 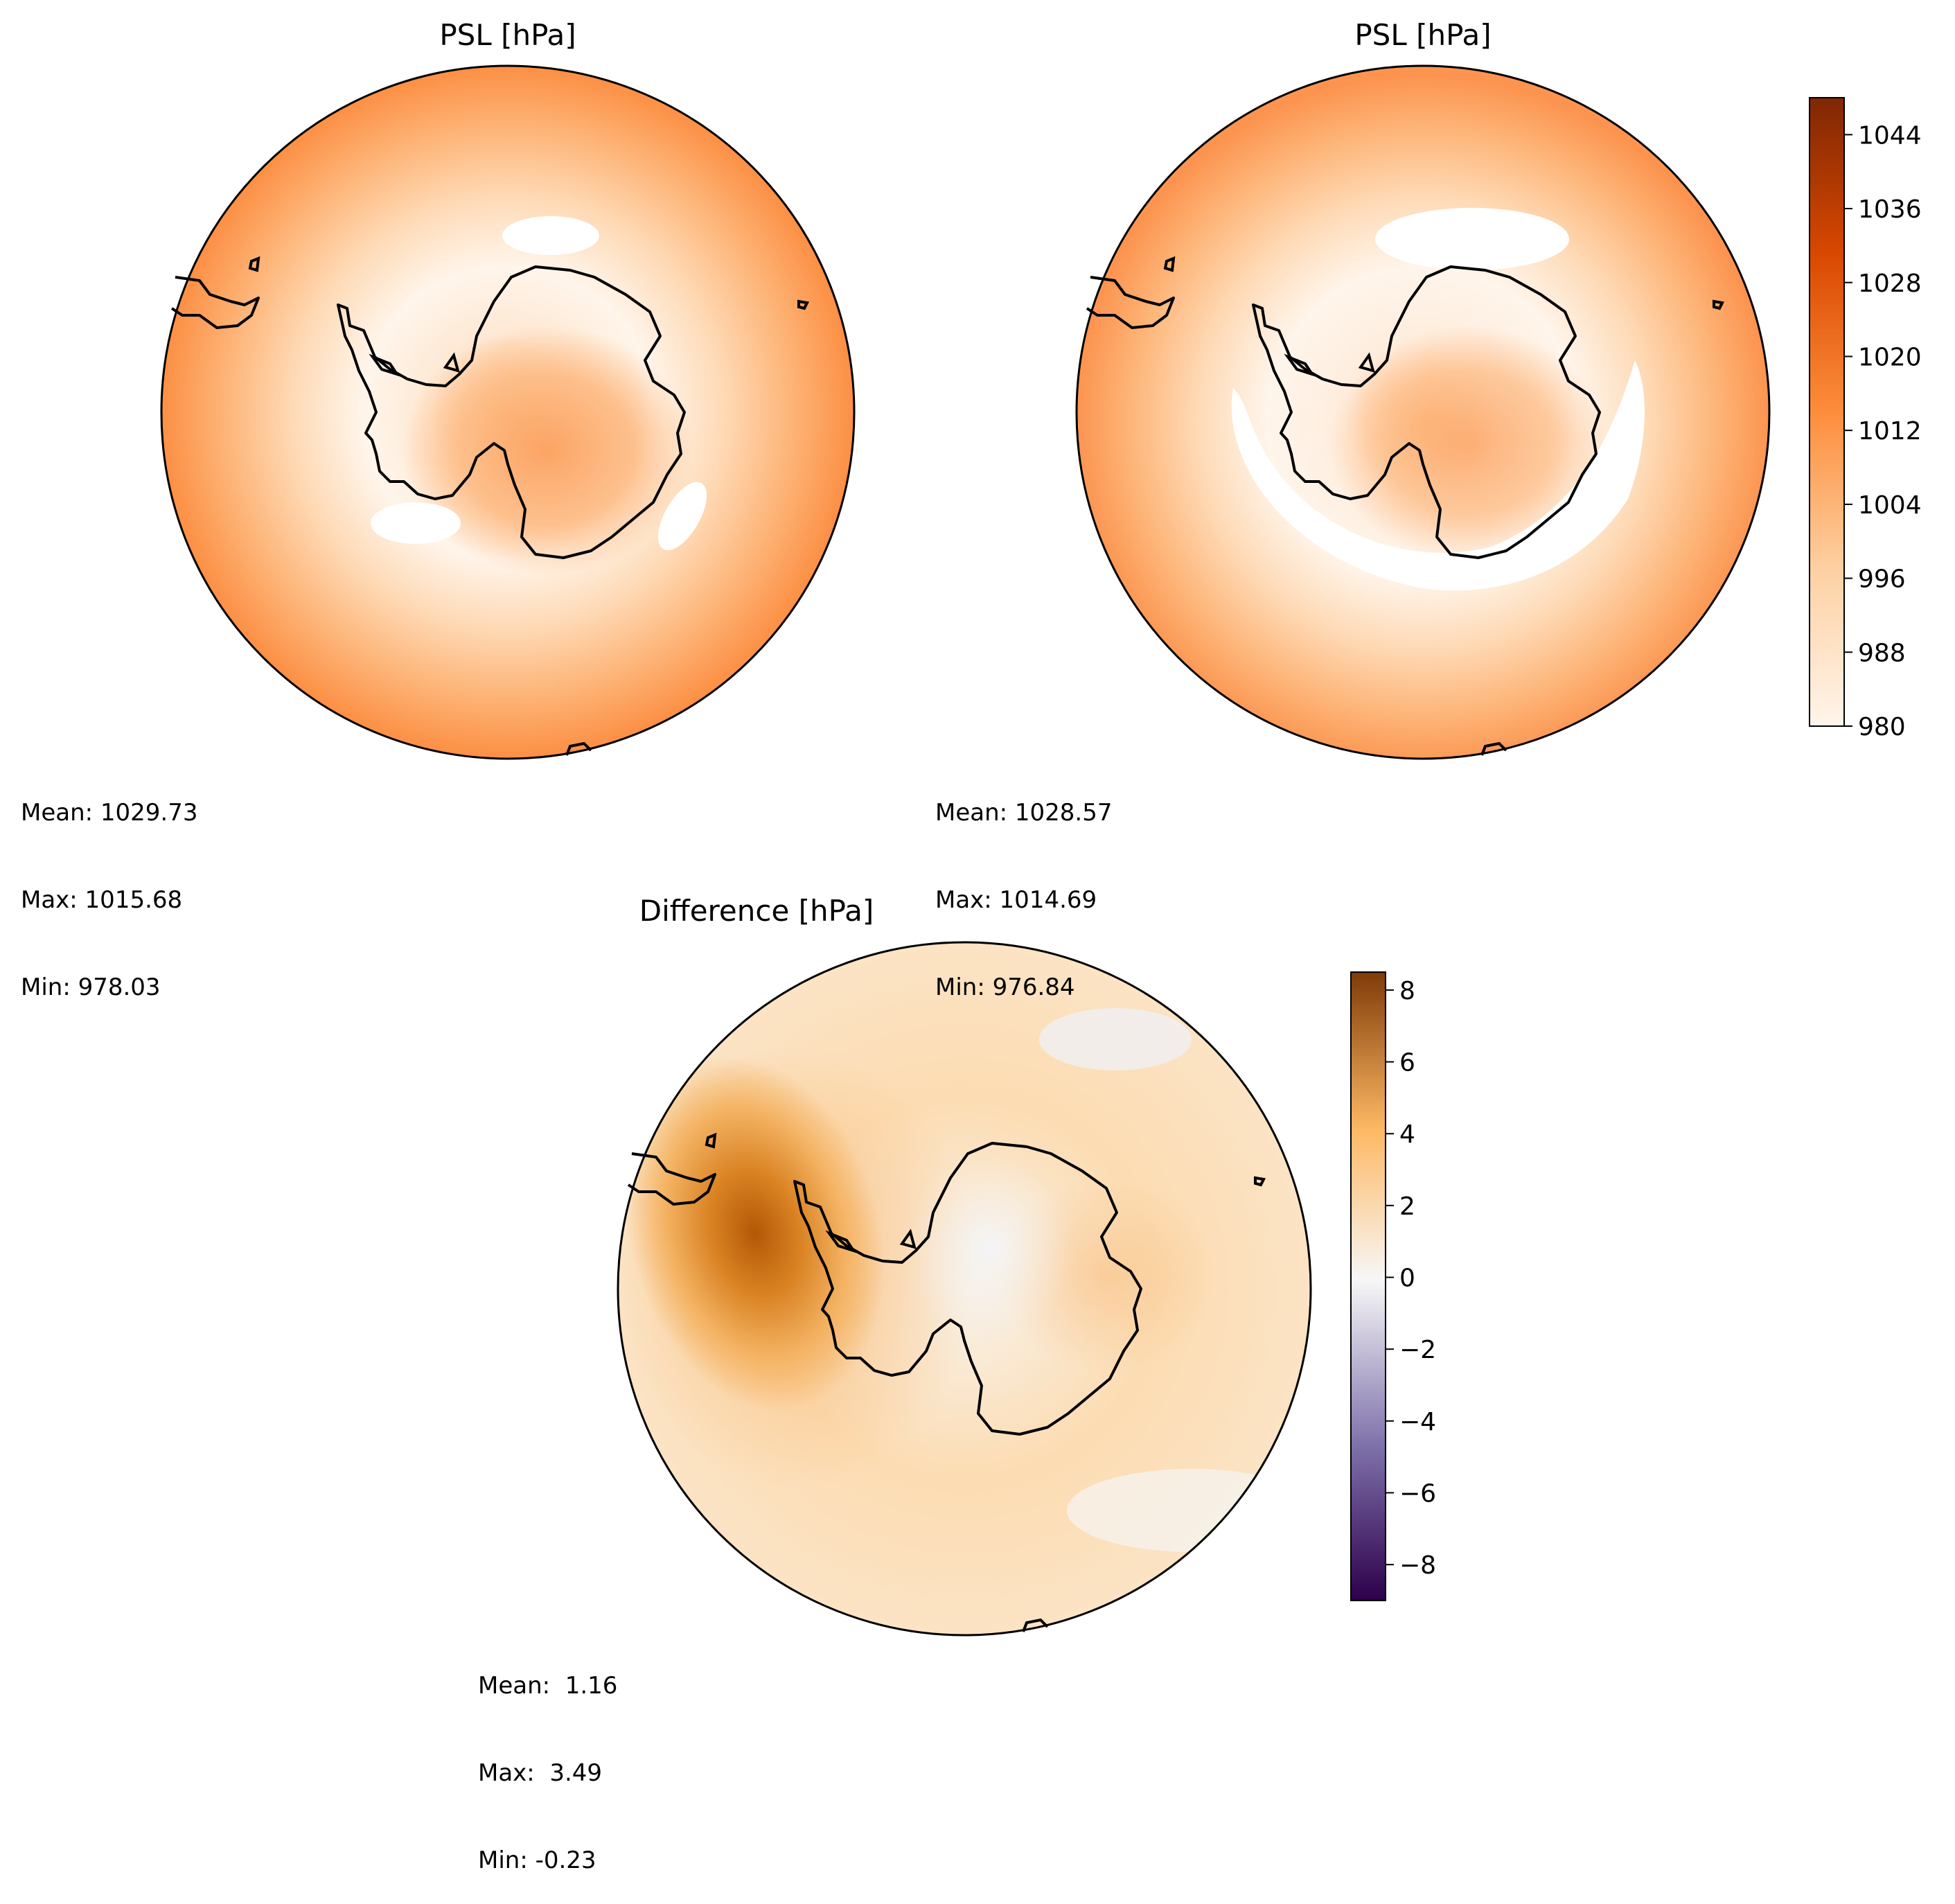 I want to click on diff-tick-label: −4, so click(x=1417, y=1422).